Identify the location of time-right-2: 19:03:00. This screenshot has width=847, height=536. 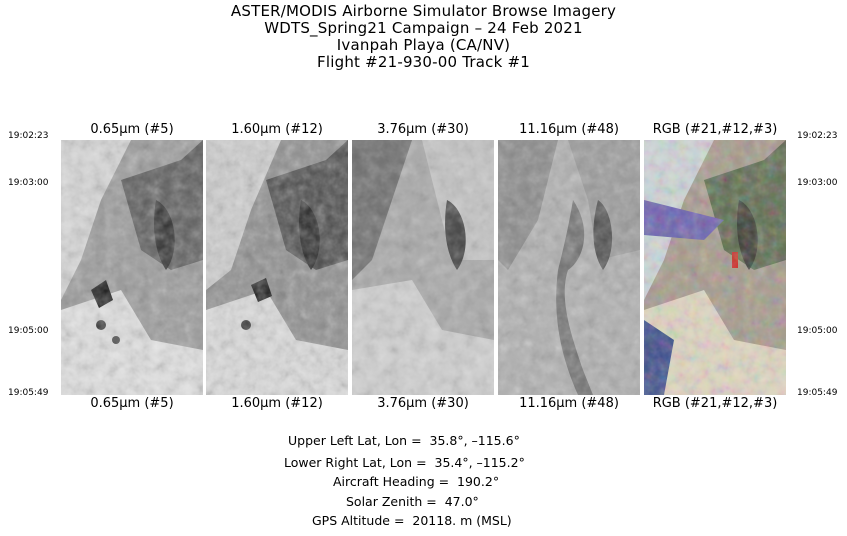
(817, 183).